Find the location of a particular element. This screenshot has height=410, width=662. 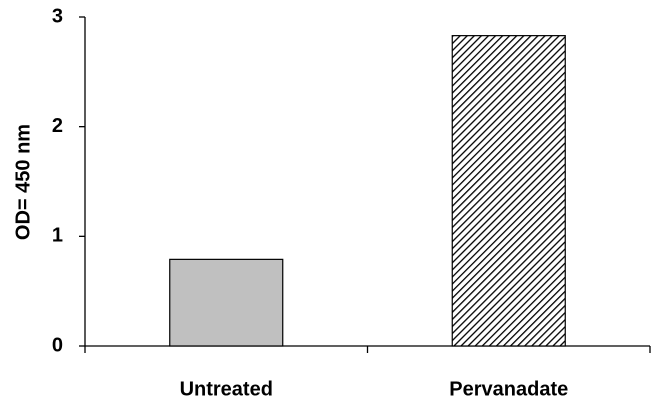

y-tick-label: 2 is located at coordinates (57, 126).